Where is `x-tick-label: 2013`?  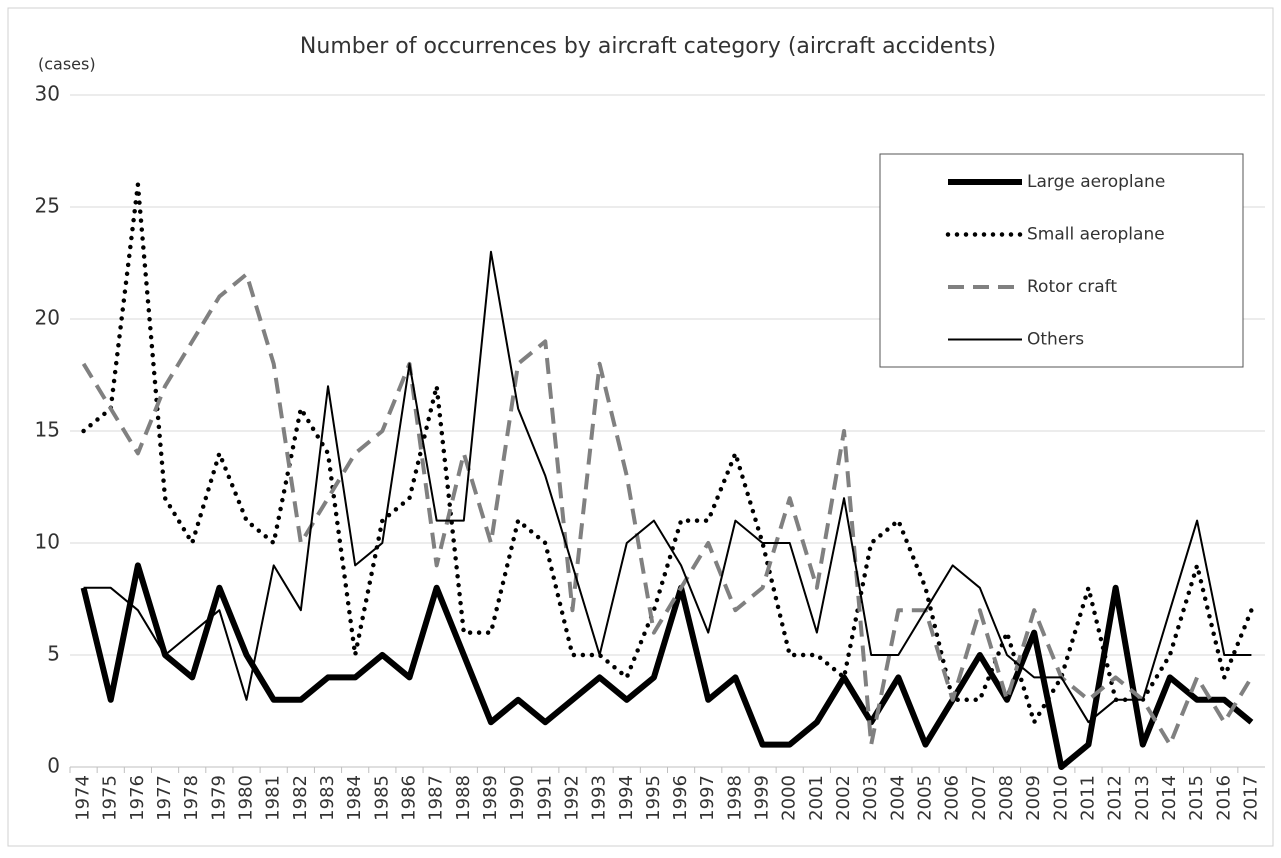 x-tick-label: 2013 is located at coordinates (1142, 798).